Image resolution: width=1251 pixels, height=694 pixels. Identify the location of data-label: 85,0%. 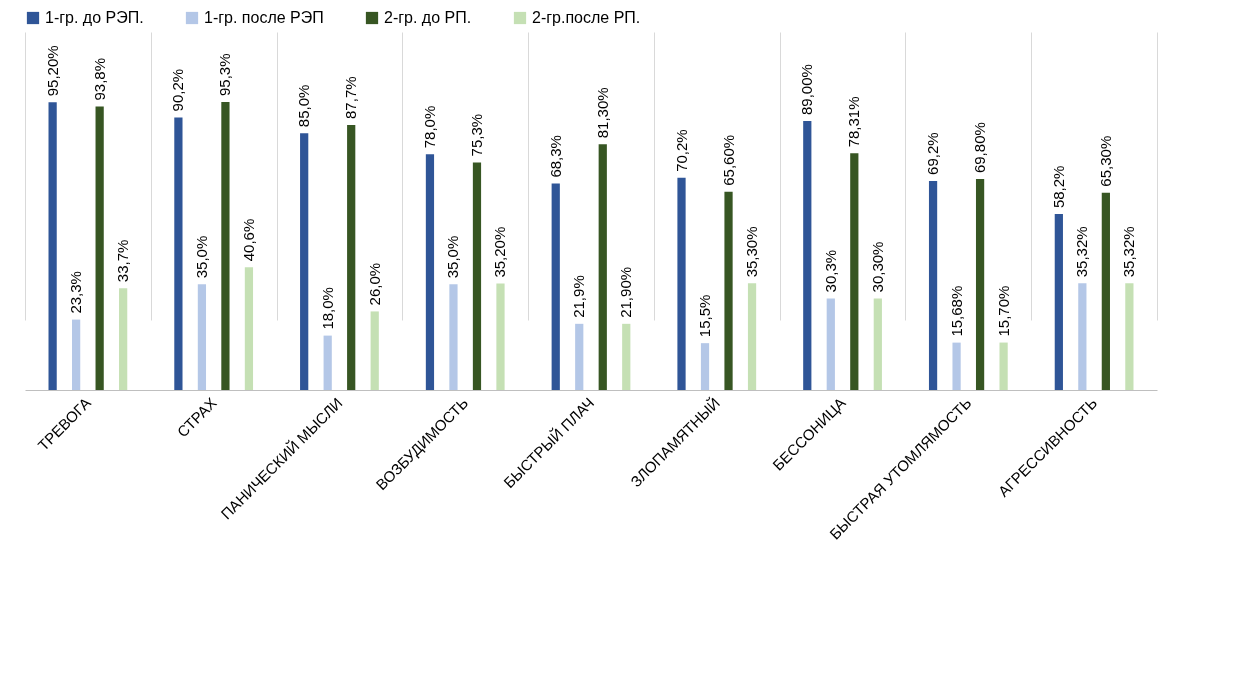
(304, 106).